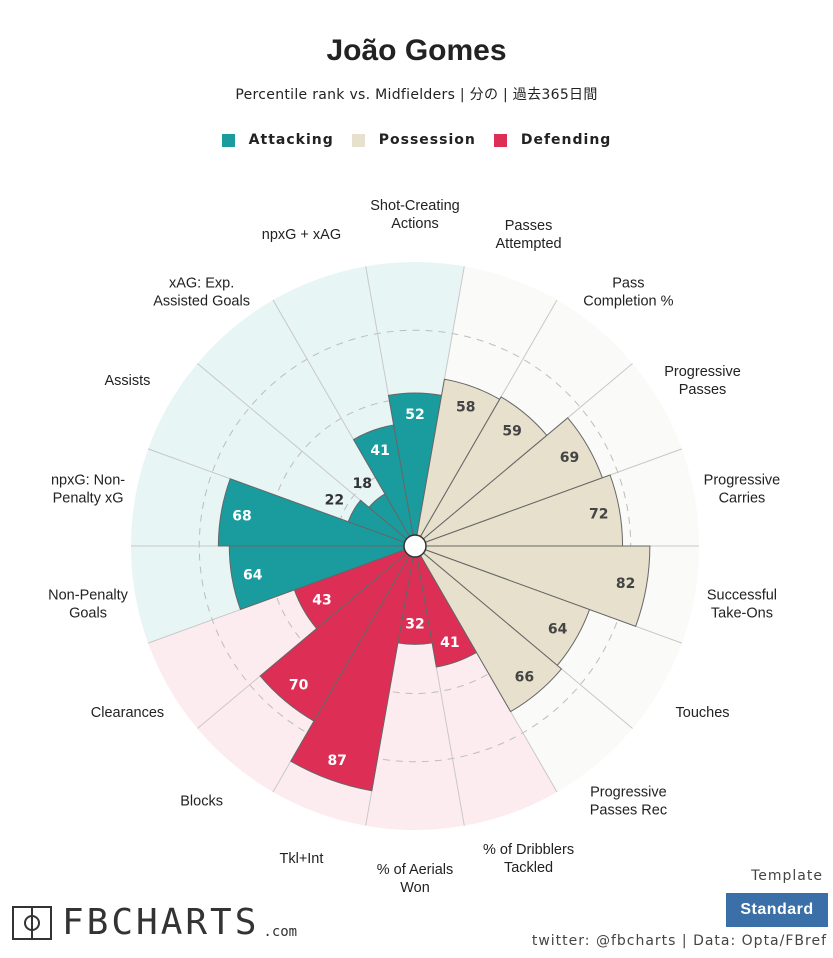  What do you see at coordinates (528, 859) in the screenshot?
I see `category-label-of-dribblers-tackled: % of Dribblers Tackled` at bounding box center [528, 859].